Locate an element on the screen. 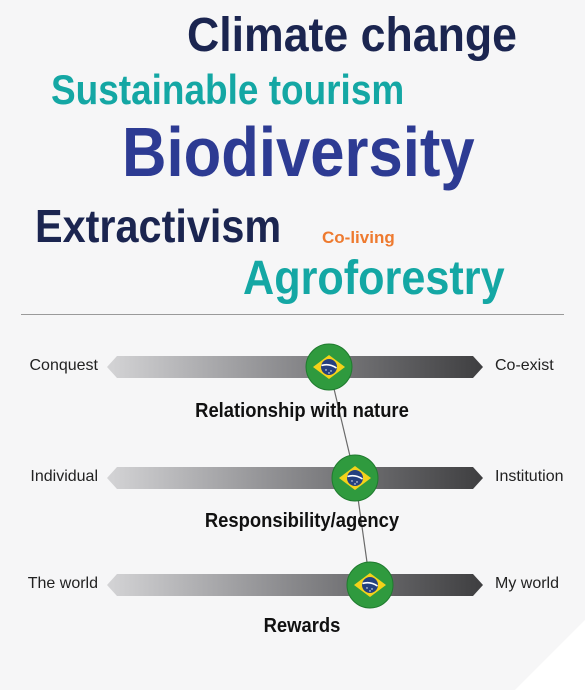 The height and width of the screenshot is (690, 585). scale-left-label: Conquest is located at coordinates (64, 365).